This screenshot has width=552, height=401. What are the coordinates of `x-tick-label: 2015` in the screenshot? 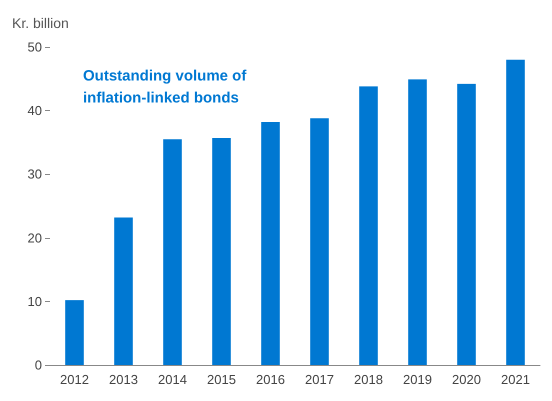 It's located at (221, 379).